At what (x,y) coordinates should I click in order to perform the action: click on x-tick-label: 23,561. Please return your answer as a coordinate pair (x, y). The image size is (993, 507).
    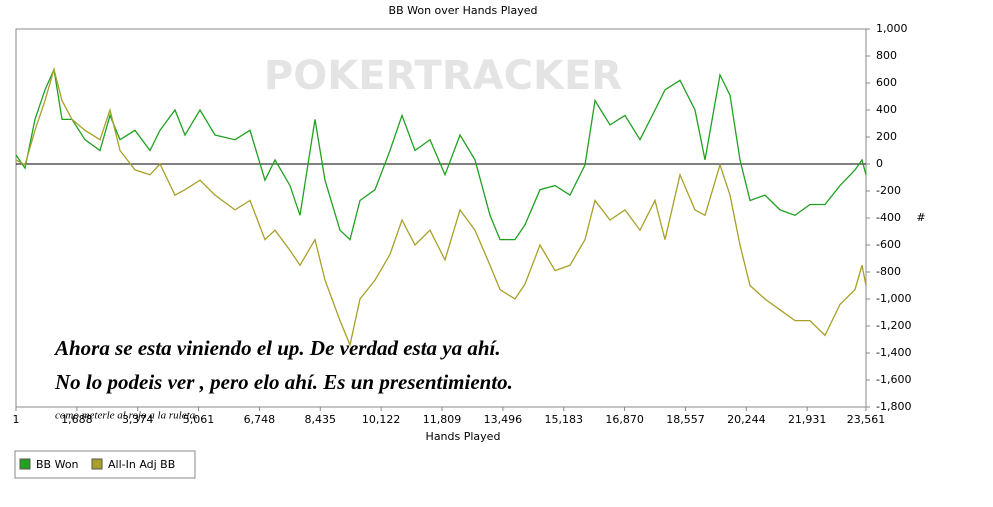
    Looking at the image, I should click on (866, 419).